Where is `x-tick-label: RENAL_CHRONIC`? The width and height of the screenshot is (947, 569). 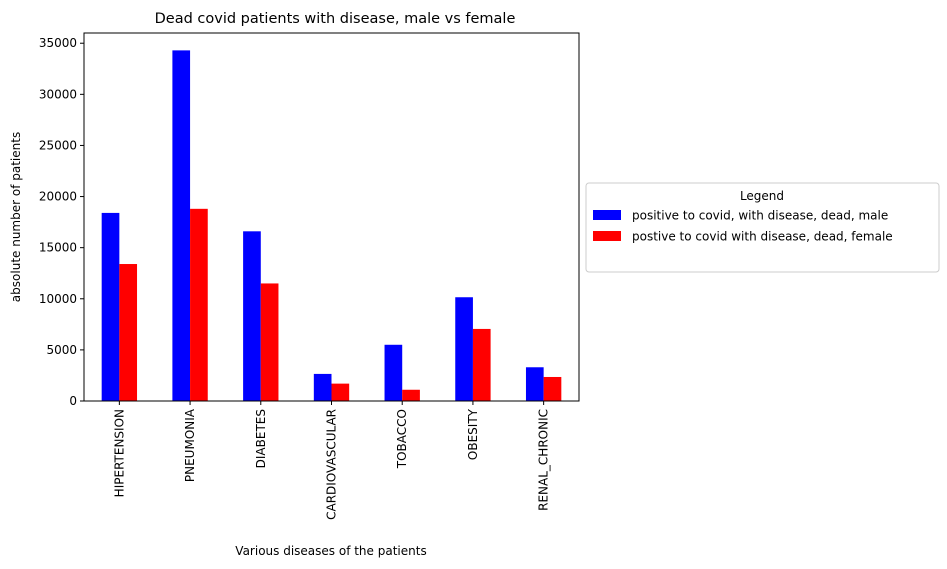 x-tick-label: RENAL_CHRONIC is located at coordinates (544, 460).